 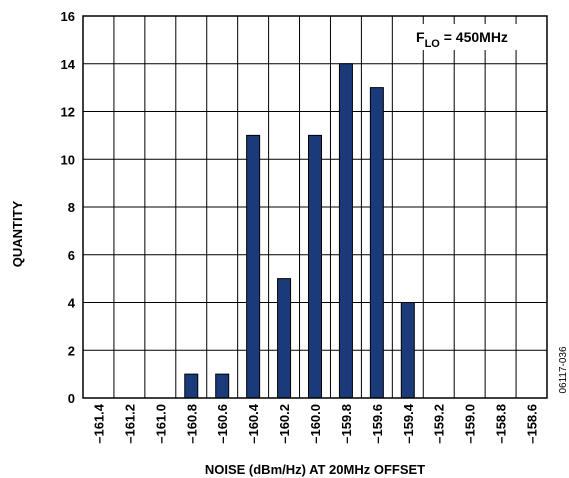 I want to click on y-tick-labels: 0 2 4 6 8 10 12 14 16, so click(x=68, y=207).